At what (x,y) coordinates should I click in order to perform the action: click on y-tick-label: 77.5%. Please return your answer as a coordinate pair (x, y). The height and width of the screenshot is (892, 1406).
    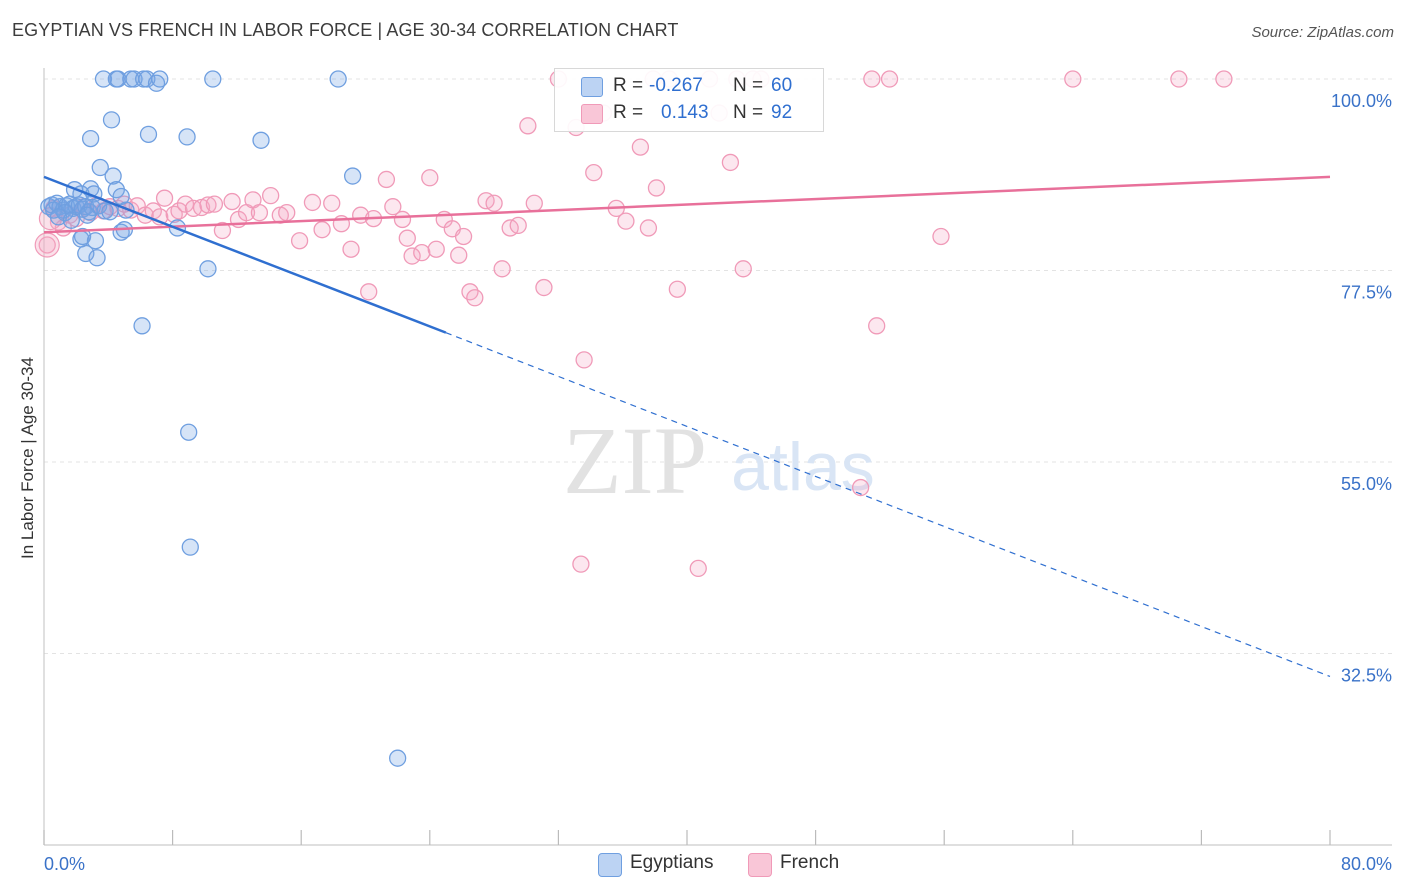
    Looking at the image, I should click on (1366, 293).